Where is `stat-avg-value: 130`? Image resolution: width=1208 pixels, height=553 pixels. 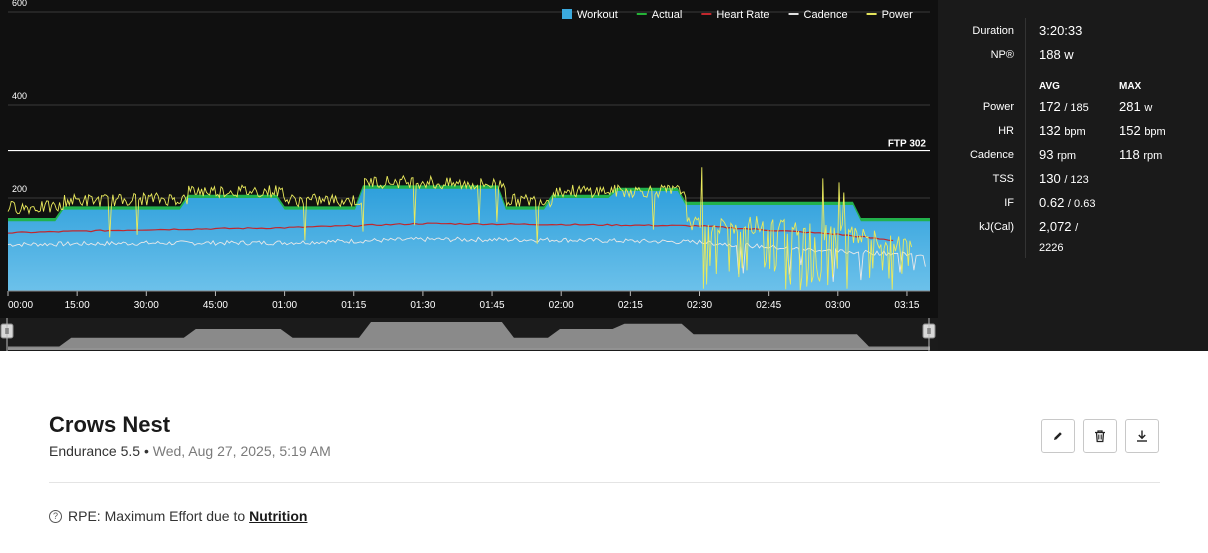
stat-avg-value: 130 is located at coordinates (1052, 178).